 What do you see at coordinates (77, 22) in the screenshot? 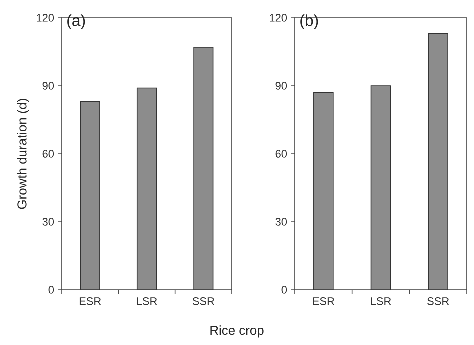
I see `chart-title: (a)` at bounding box center [77, 22].